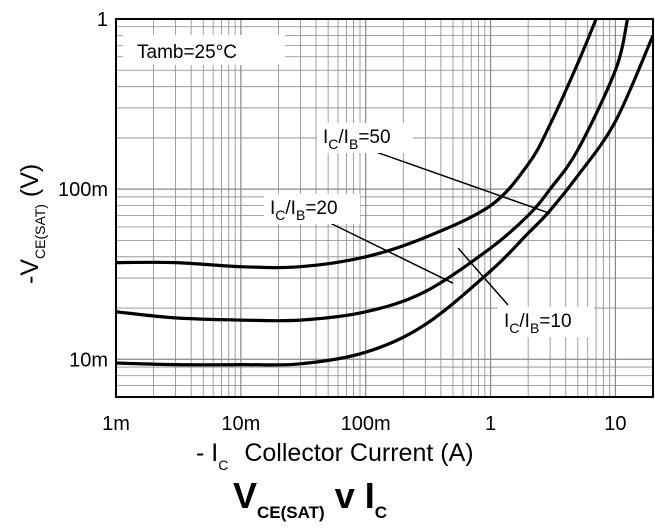  Describe the element at coordinates (615, 424) in the screenshot. I see `x-tick-label: 10` at that location.